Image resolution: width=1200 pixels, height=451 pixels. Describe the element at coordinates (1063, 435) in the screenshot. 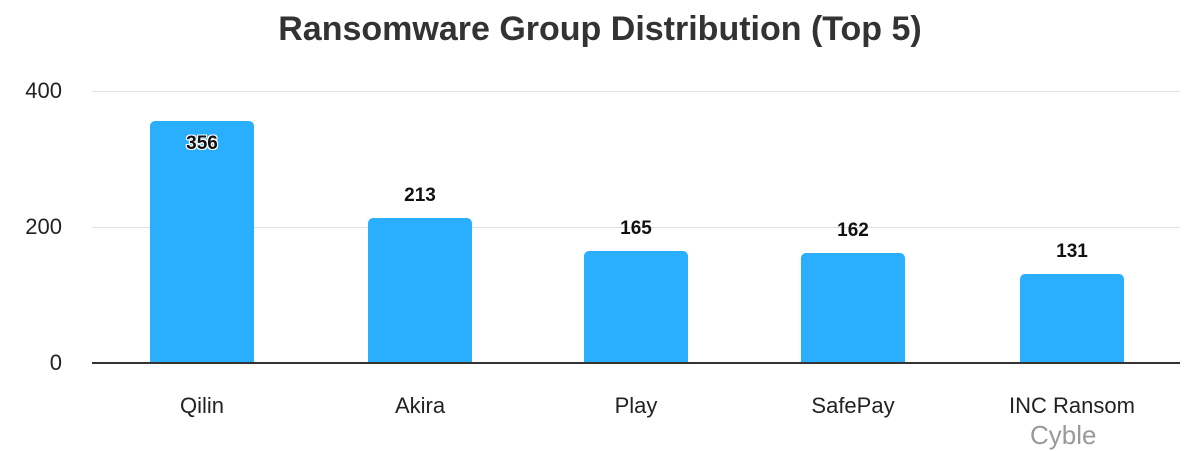

I see `watermark: Cyble` at that location.